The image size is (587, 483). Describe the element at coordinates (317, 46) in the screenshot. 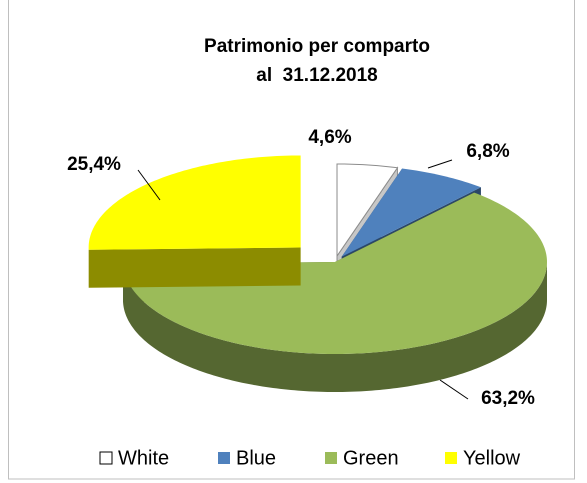

I see `chart-title: Patrimonio per comparto` at that location.